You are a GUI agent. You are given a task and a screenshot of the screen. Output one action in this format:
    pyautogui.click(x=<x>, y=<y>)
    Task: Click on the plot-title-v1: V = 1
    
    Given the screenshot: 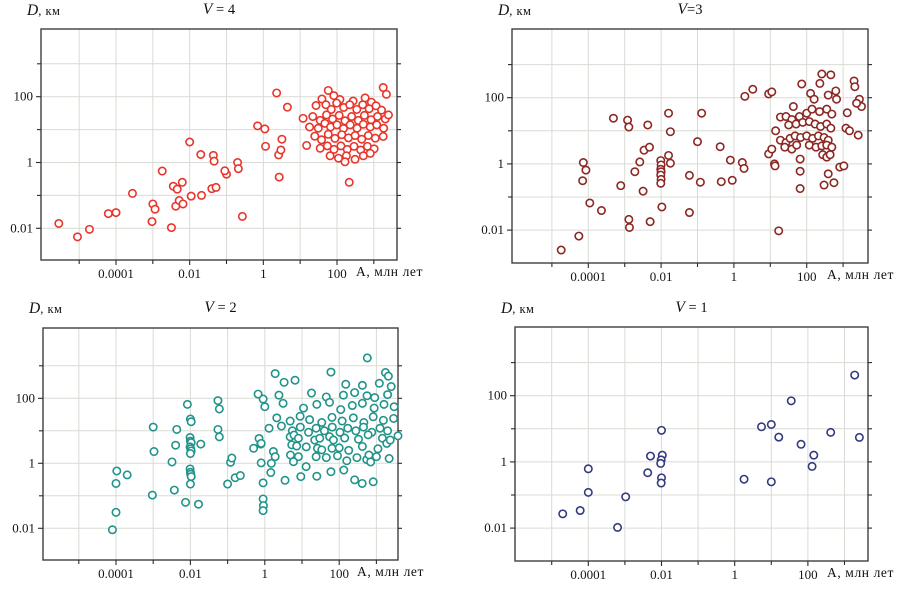 What is the action you would take?
    pyautogui.click(x=692, y=308)
    